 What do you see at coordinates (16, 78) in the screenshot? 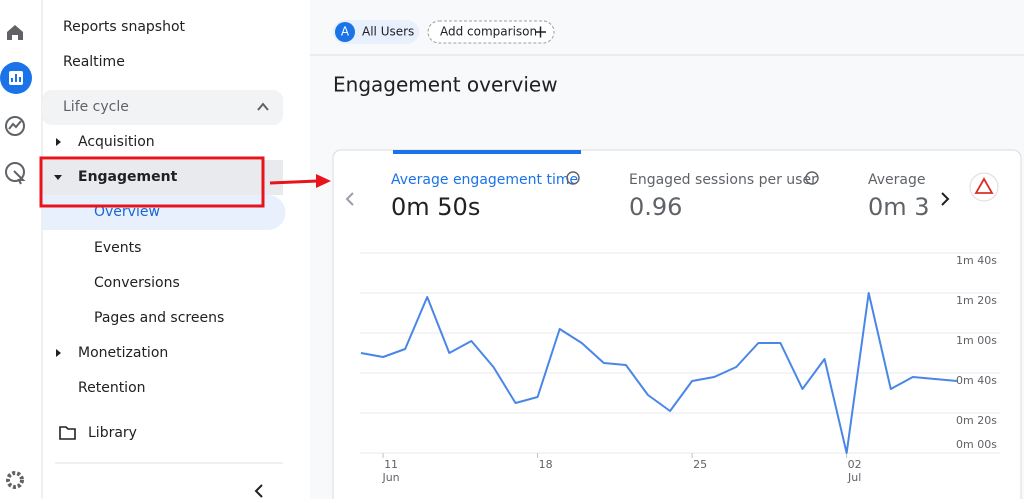
I see `reports-bars` at bounding box center [16, 78].